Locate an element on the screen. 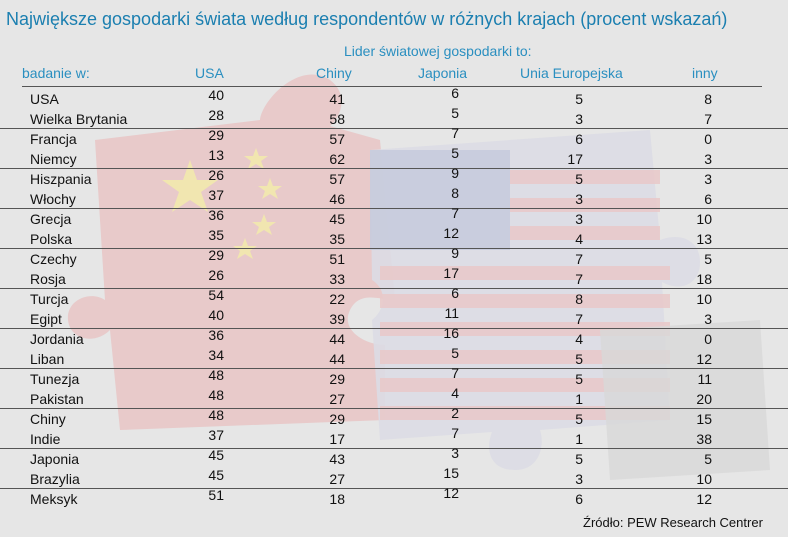 This screenshot has height=537, width=788. table-row: Czechy 29 51 9 7 5 is located at coordinates (394, 256).